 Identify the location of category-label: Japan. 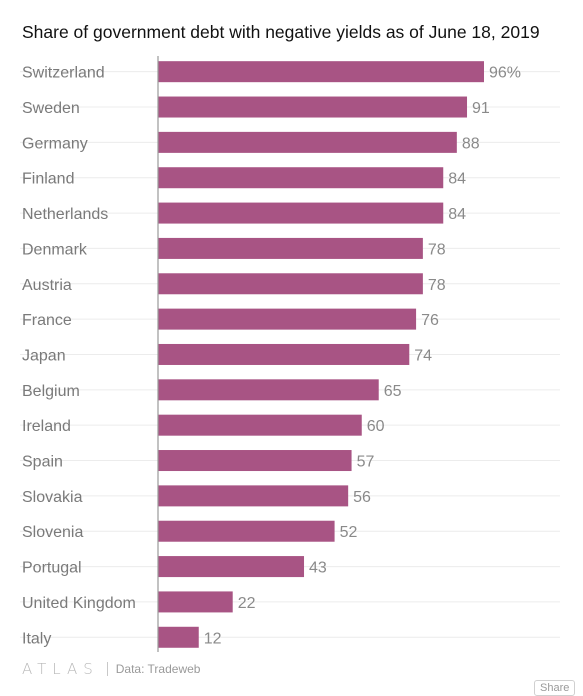
(44, 355).